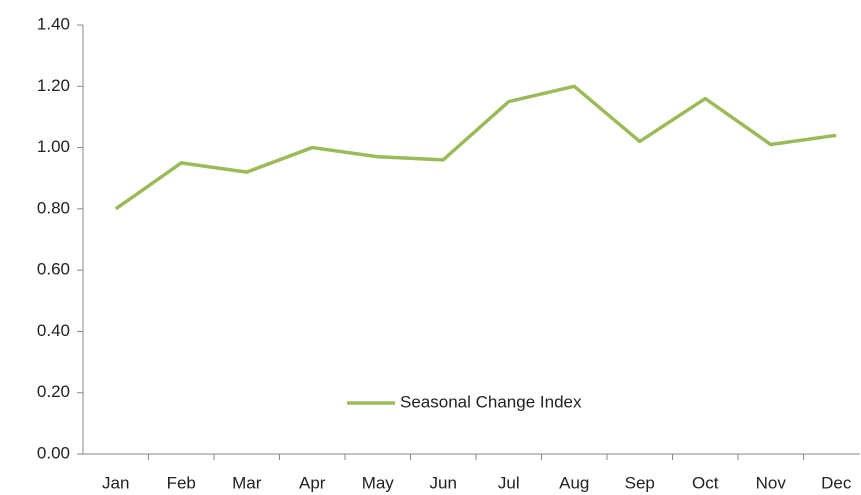 Image resolution: width=861 pixels, height=495 pixels. Describe the element at coordinates (53, 85) in the screenshot. I see `y-tick-label: 1.20` at that location.